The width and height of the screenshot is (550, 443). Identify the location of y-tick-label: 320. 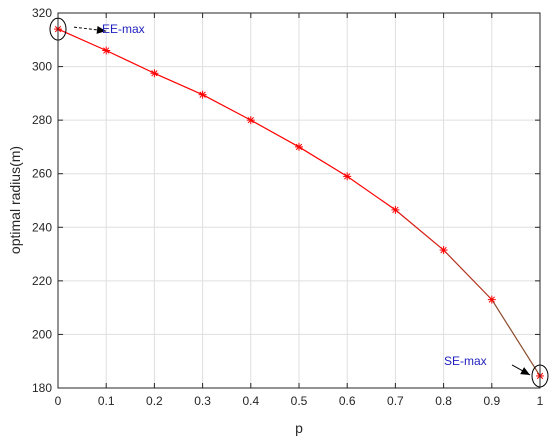
(42, 13).